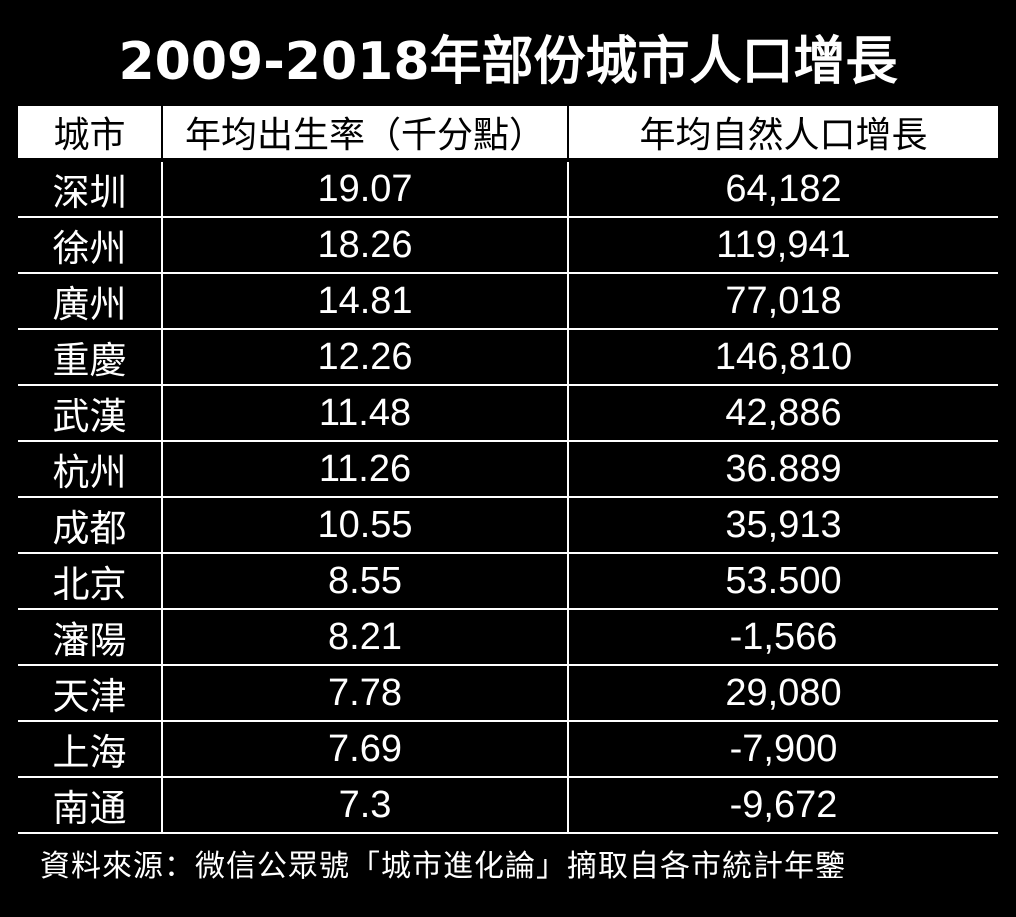  What do you see at coordinates (89, 135) in the screenshot?
I see `column-header-city: 城市` at bounding box center [89, 135].